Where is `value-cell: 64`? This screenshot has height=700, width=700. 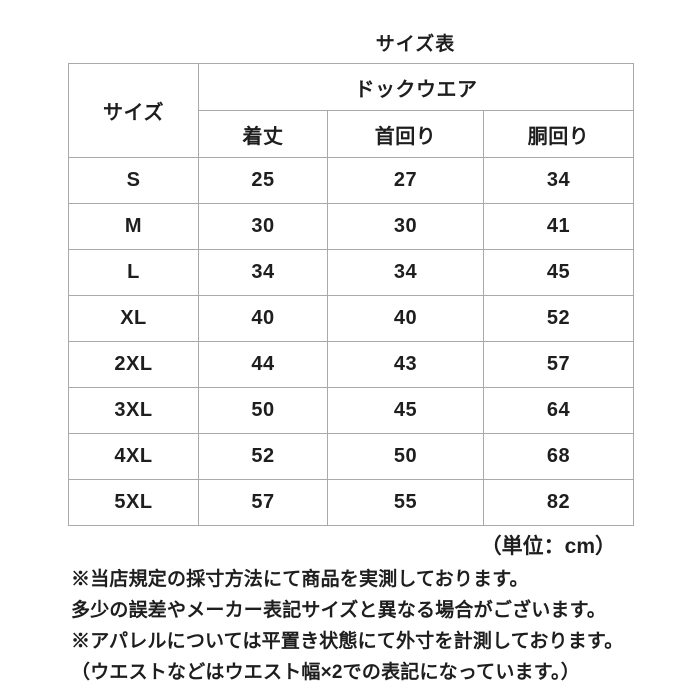
value-cell: 64 is located at coordinates (558, 410).